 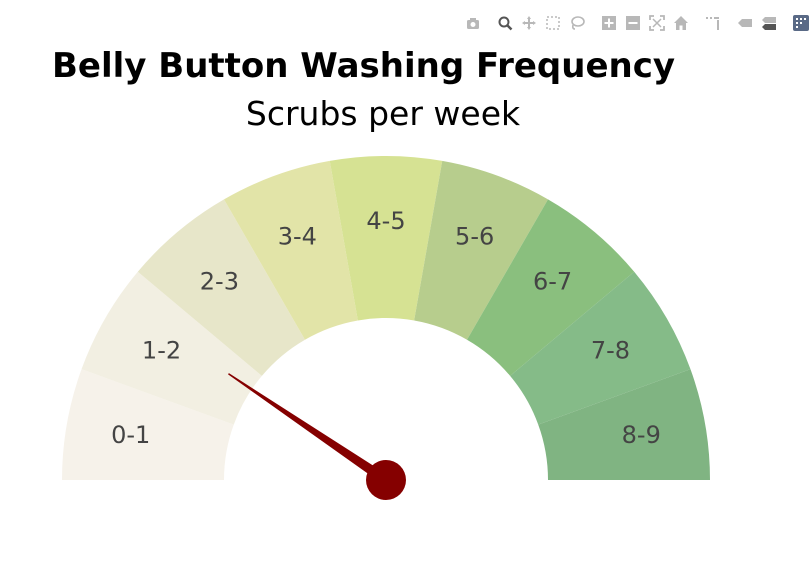 I want to click on lasso-icon, so click(x=578, y=23).